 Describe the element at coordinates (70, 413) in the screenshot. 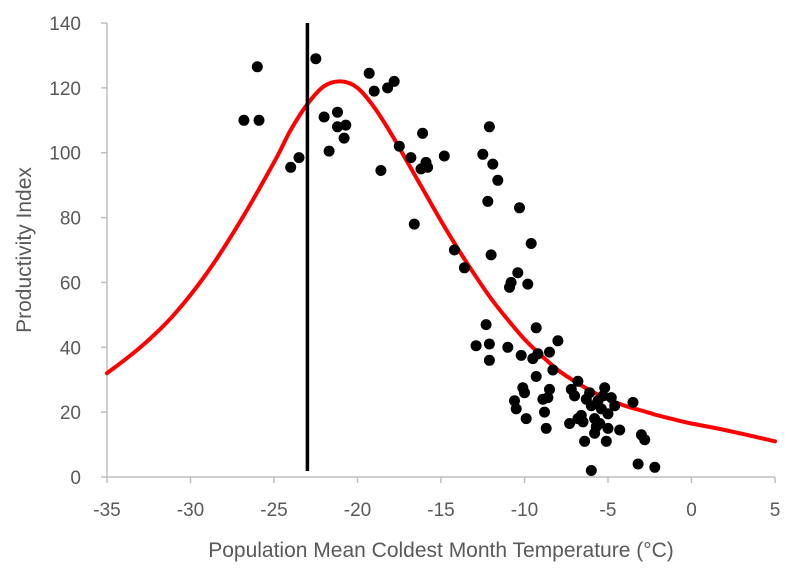

I see `y-tick-label: 20` at that location.